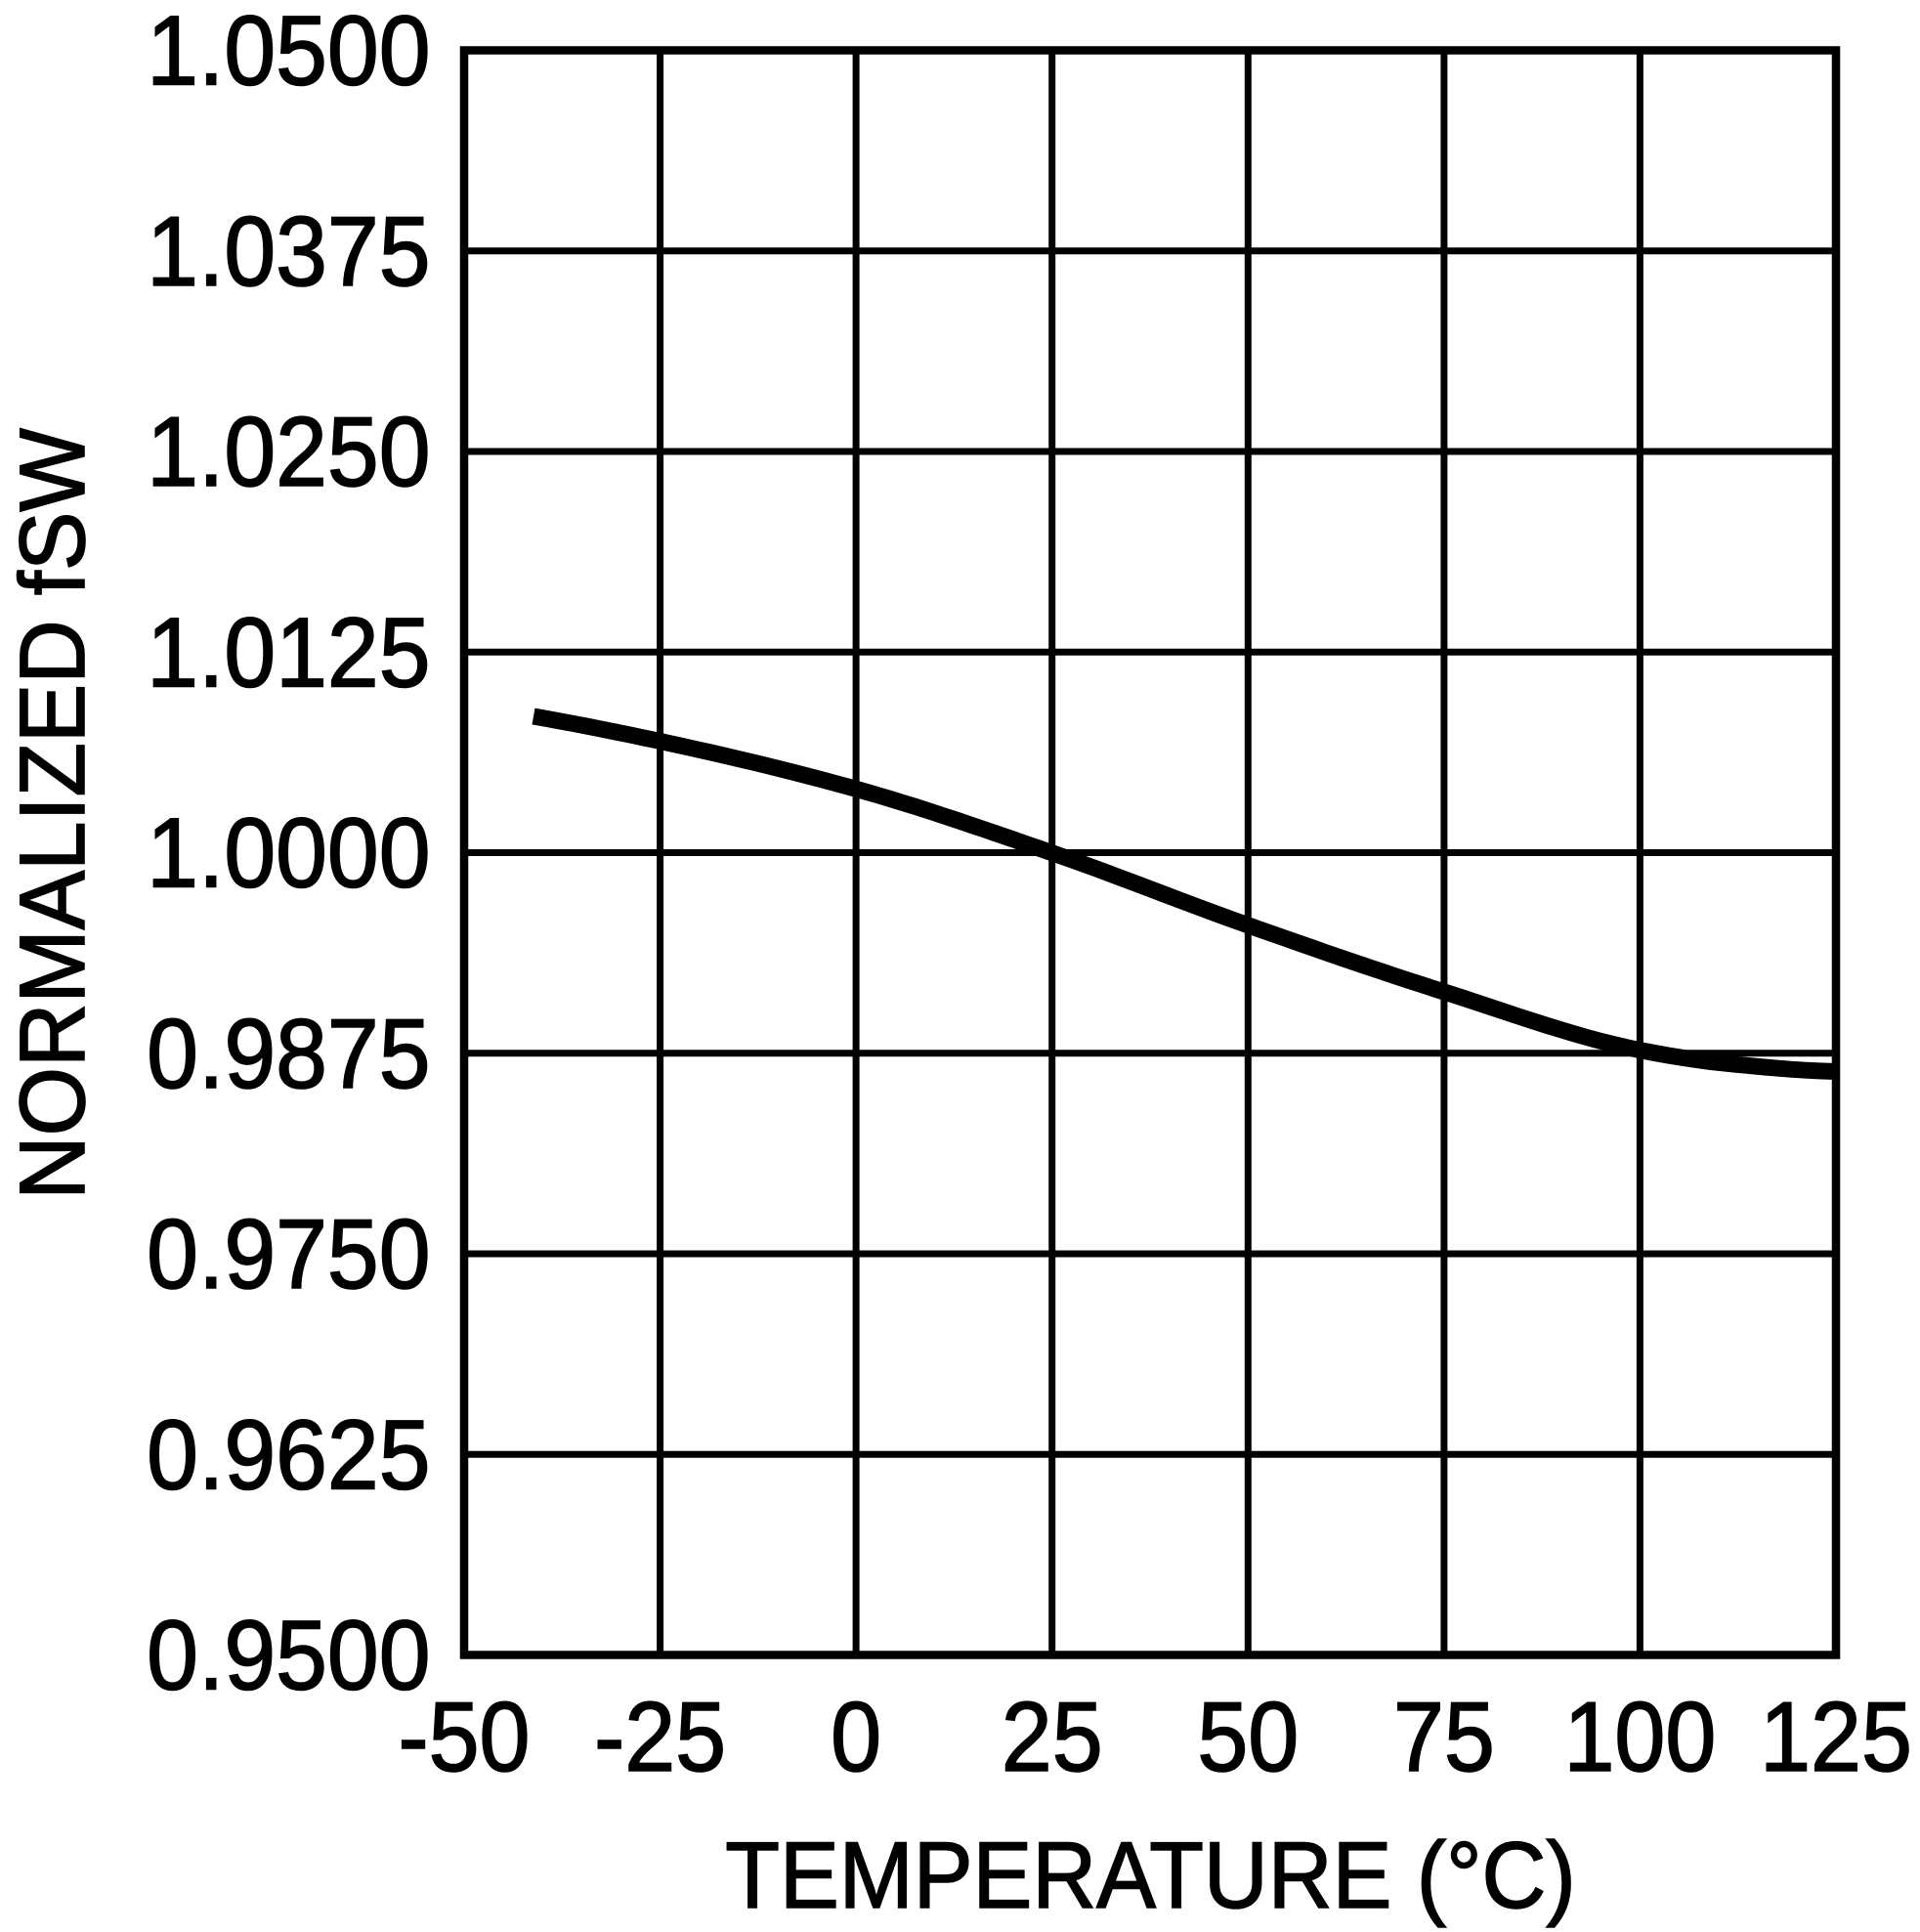 This screenshot has width=1920, height=1932. Describe the element at coordinates (288, 852) in the screenshot. I see `svg-text: 1.0000` at that location.